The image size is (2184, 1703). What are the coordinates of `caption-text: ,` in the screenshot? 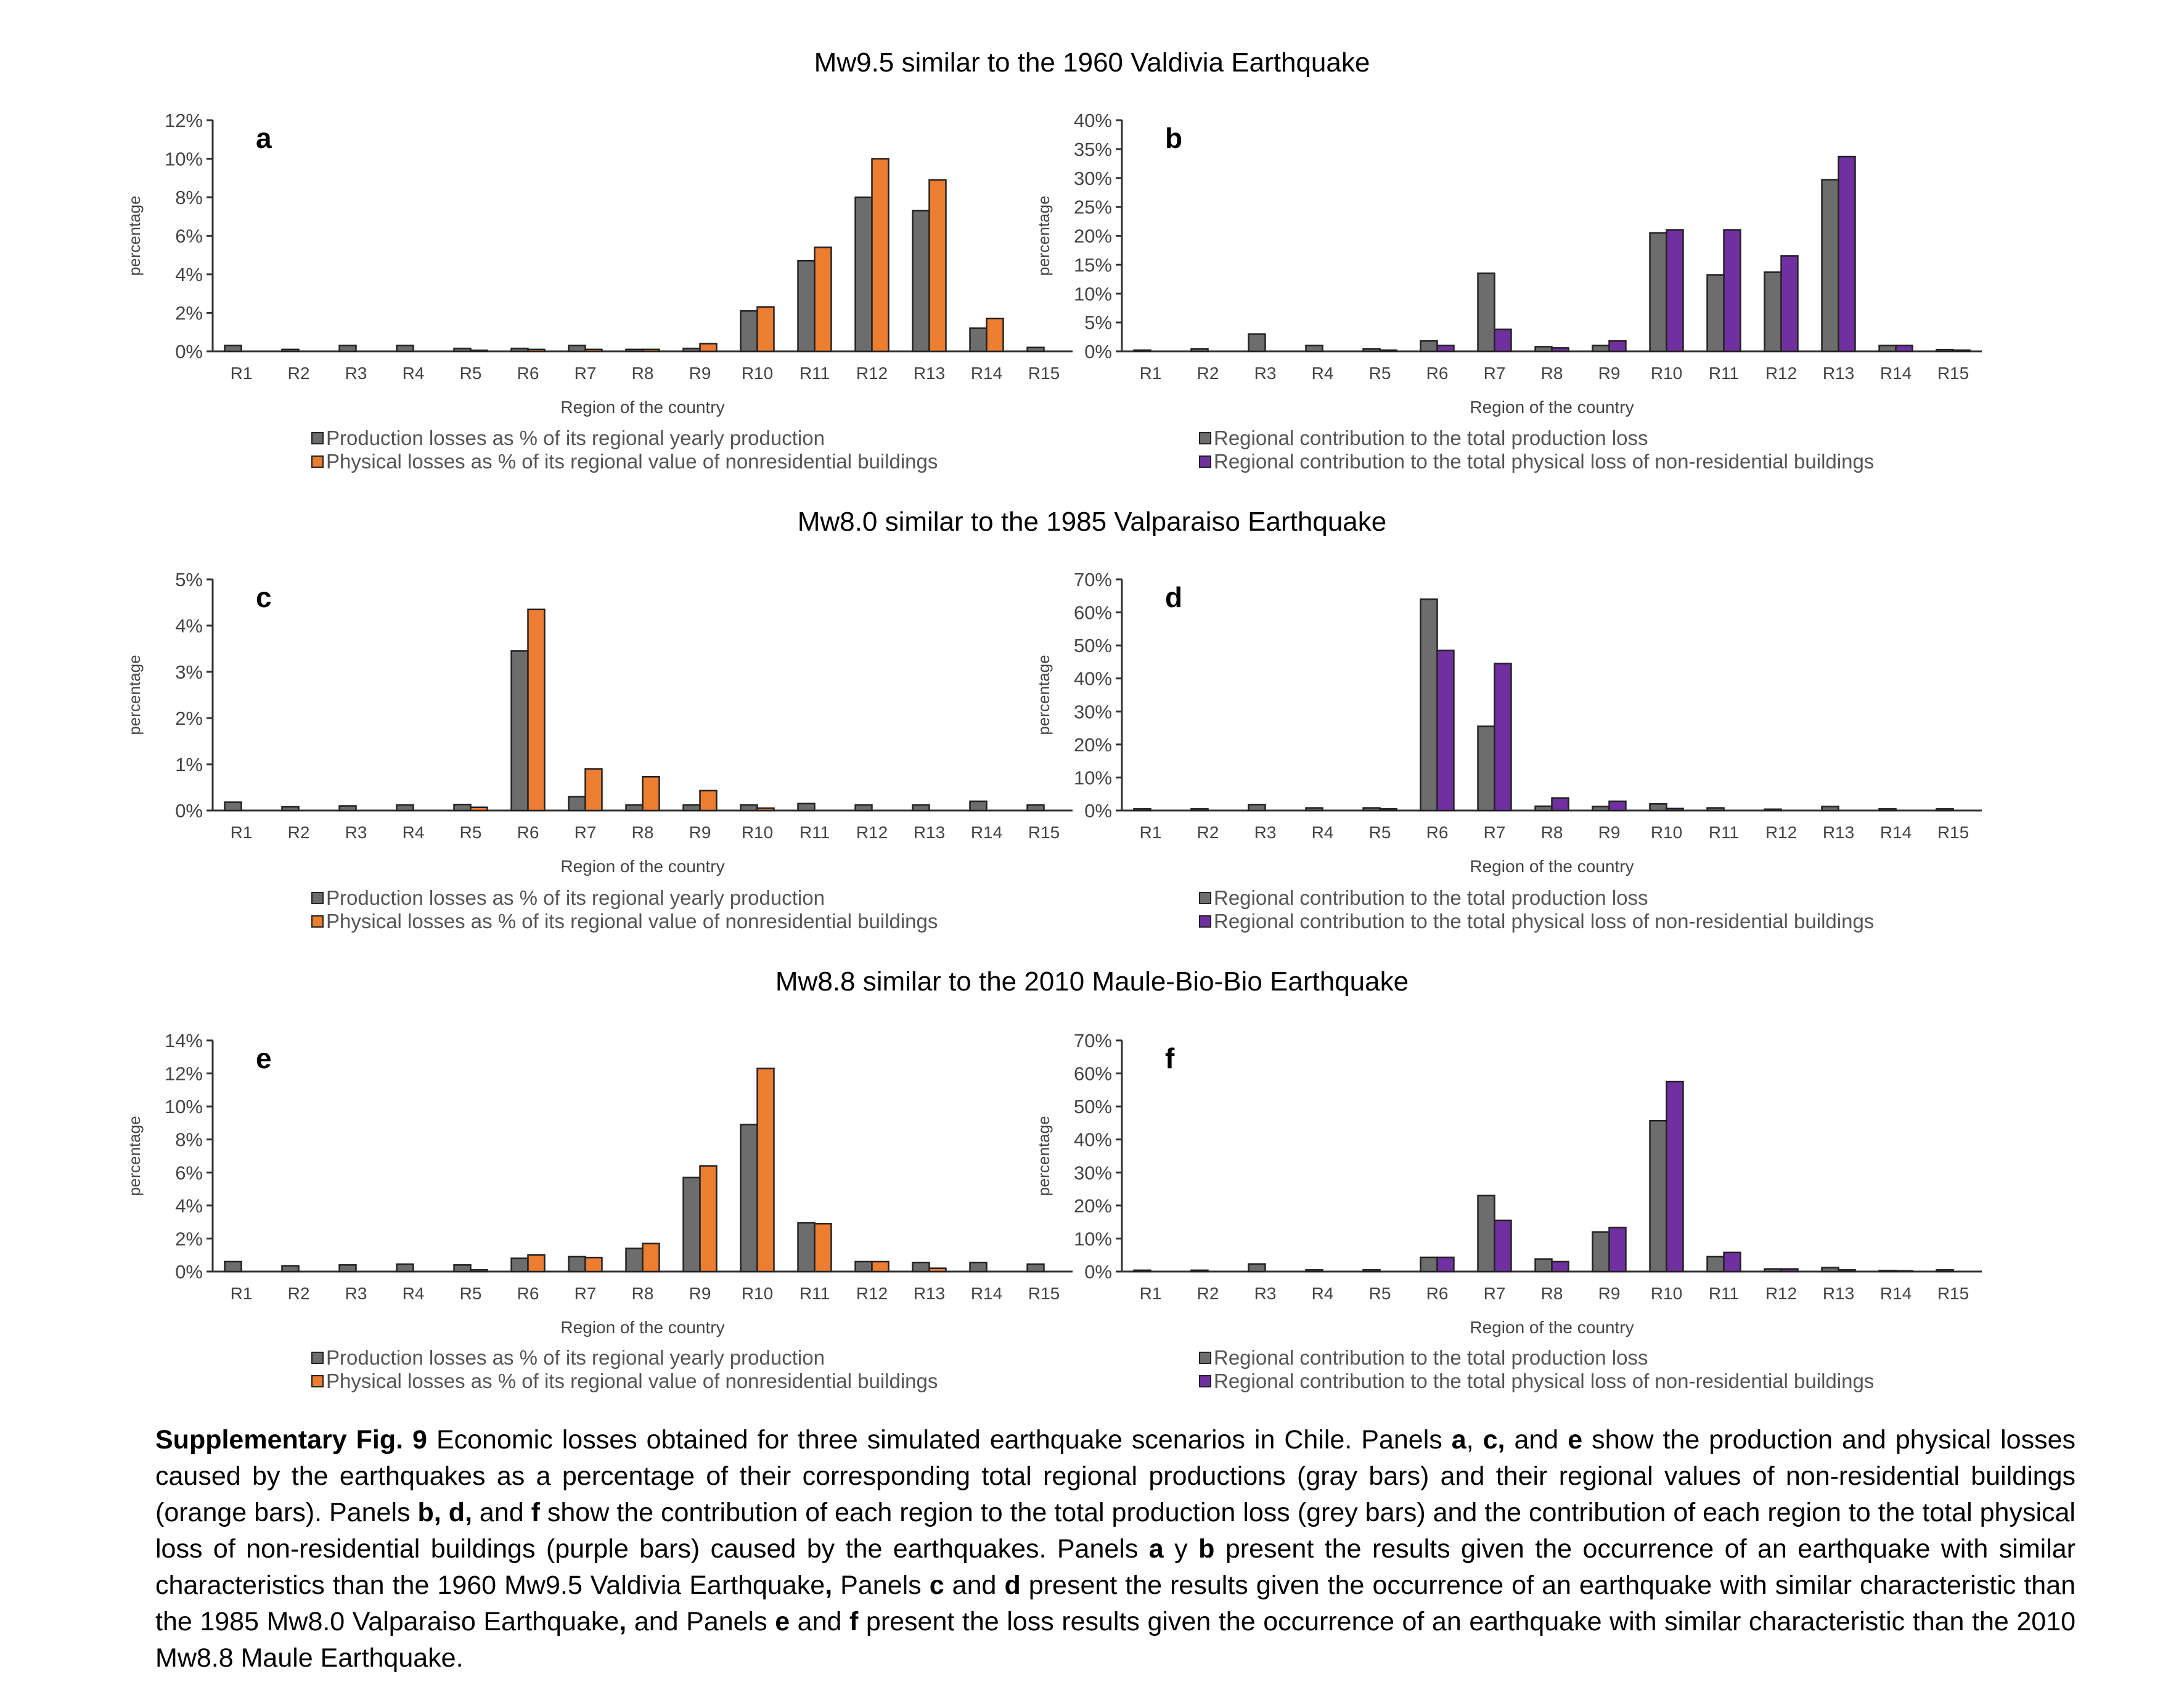 It's located at (1474, 1440).